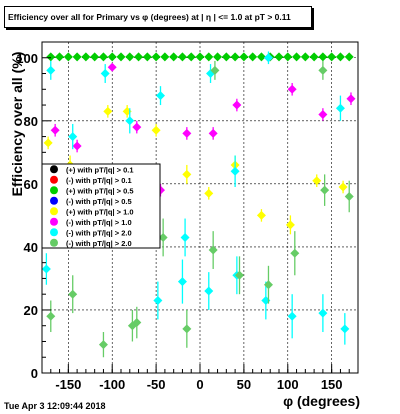  I want to click on x-tick-label: -150, so click(68, 384).